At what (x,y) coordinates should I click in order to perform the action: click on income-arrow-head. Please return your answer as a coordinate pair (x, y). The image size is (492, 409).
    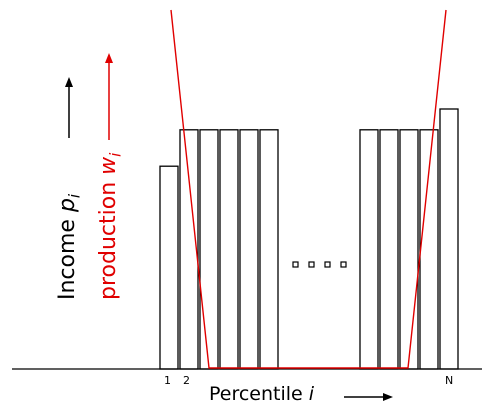
    Looking at the image, I should click on (69, 82).